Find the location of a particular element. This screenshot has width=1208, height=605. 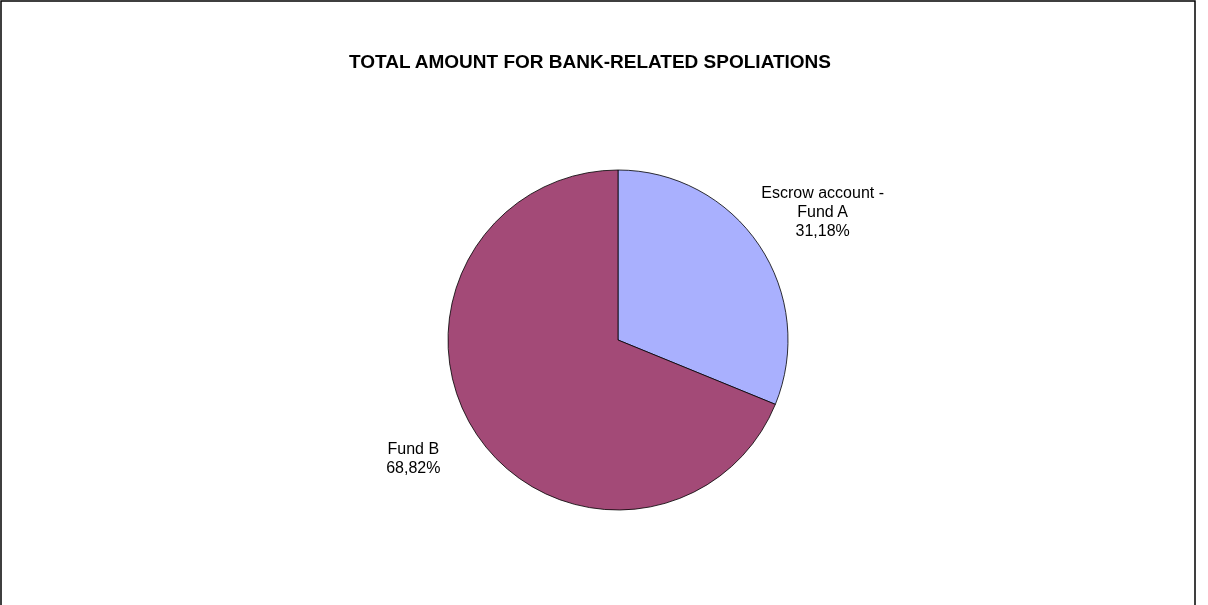

slice-label: Escrow account - Fund A is located at coordinates (823, 201).